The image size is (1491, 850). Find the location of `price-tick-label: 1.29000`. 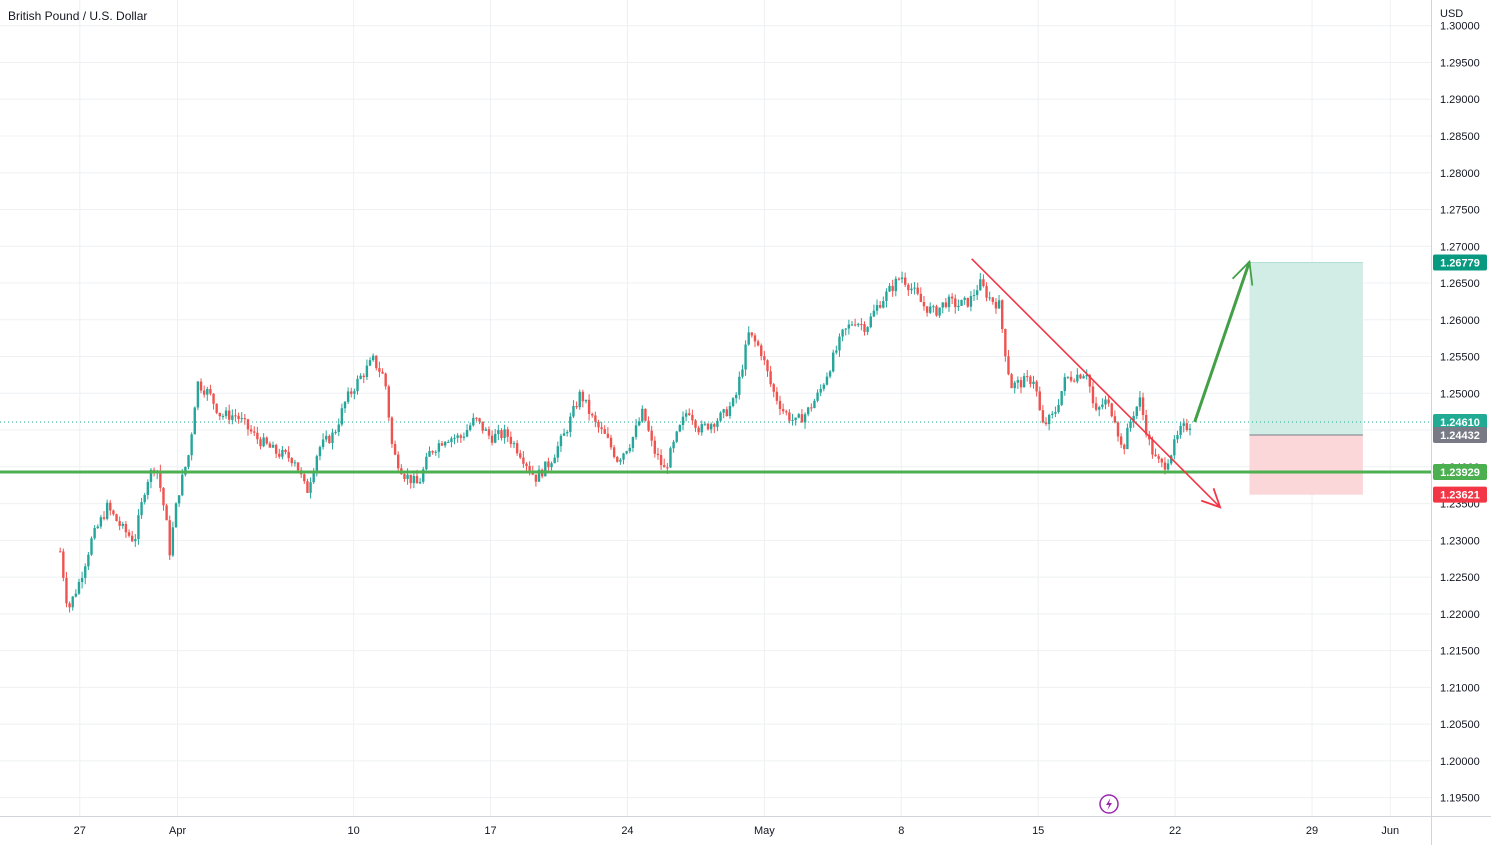

price-tick-label: 1.29000 is located at coordinates (1460, 100).